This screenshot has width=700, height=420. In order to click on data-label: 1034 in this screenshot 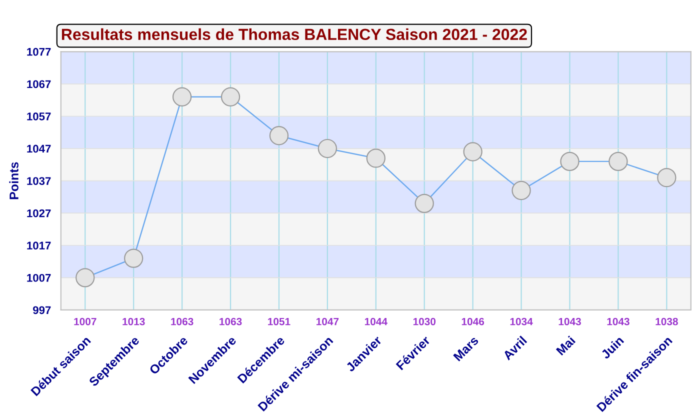, I will do `click(521, 322)`.